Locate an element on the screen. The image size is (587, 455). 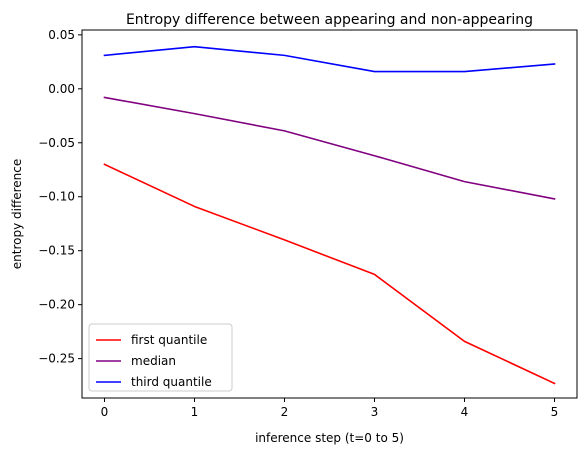
y-tick-label: −0.20 is located at coordinates (56, 305).